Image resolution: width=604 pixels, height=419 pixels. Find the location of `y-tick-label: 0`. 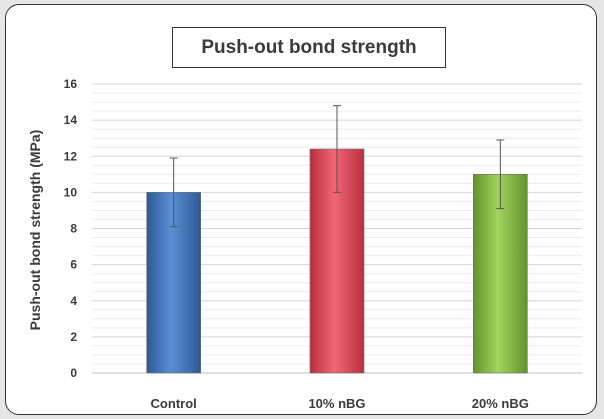

y-tick-label: 0 is located at coordinates (73, 373).